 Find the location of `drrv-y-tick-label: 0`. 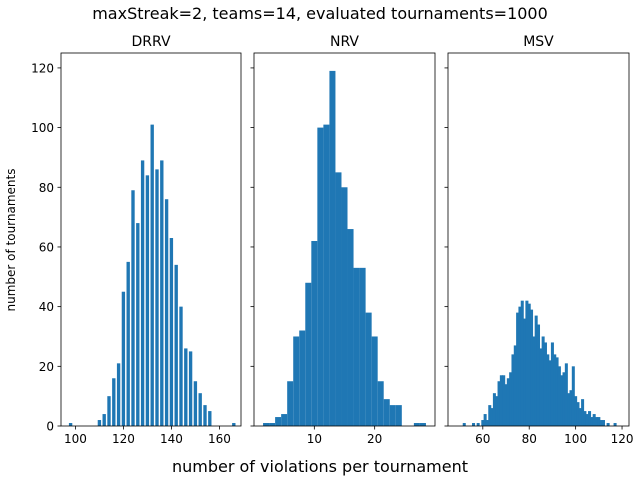

drrv-y-tick-label: 0 is located at coordinates (50, 427).